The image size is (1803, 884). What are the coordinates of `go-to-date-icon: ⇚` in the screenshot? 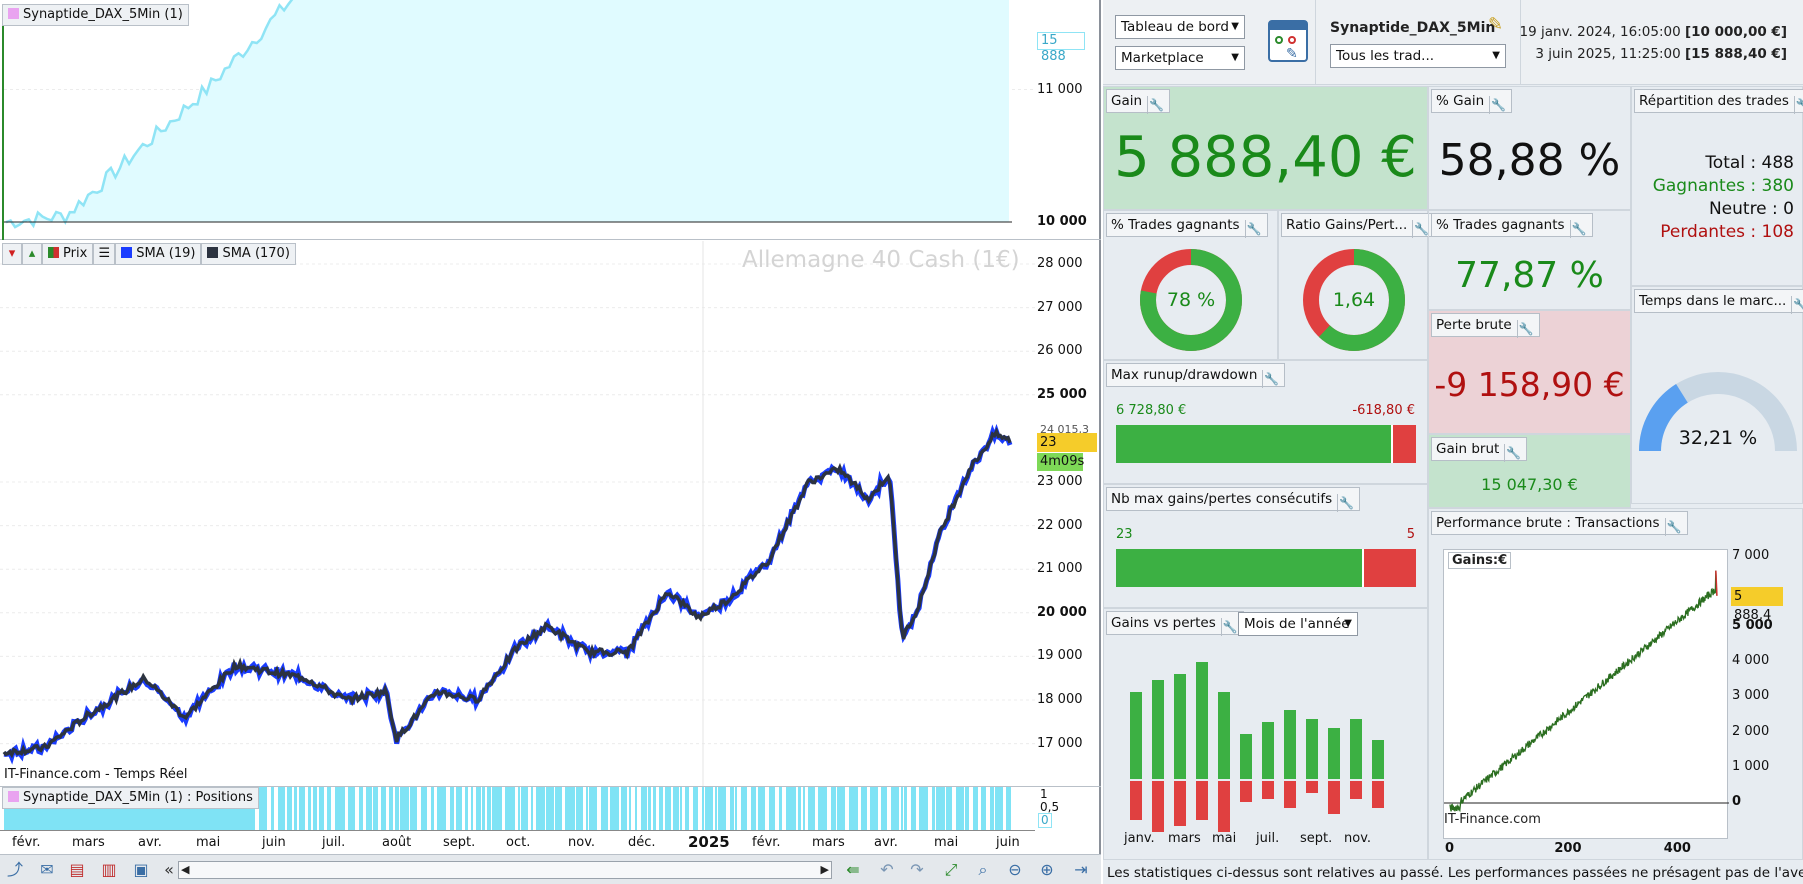 It's located at (853, 869).